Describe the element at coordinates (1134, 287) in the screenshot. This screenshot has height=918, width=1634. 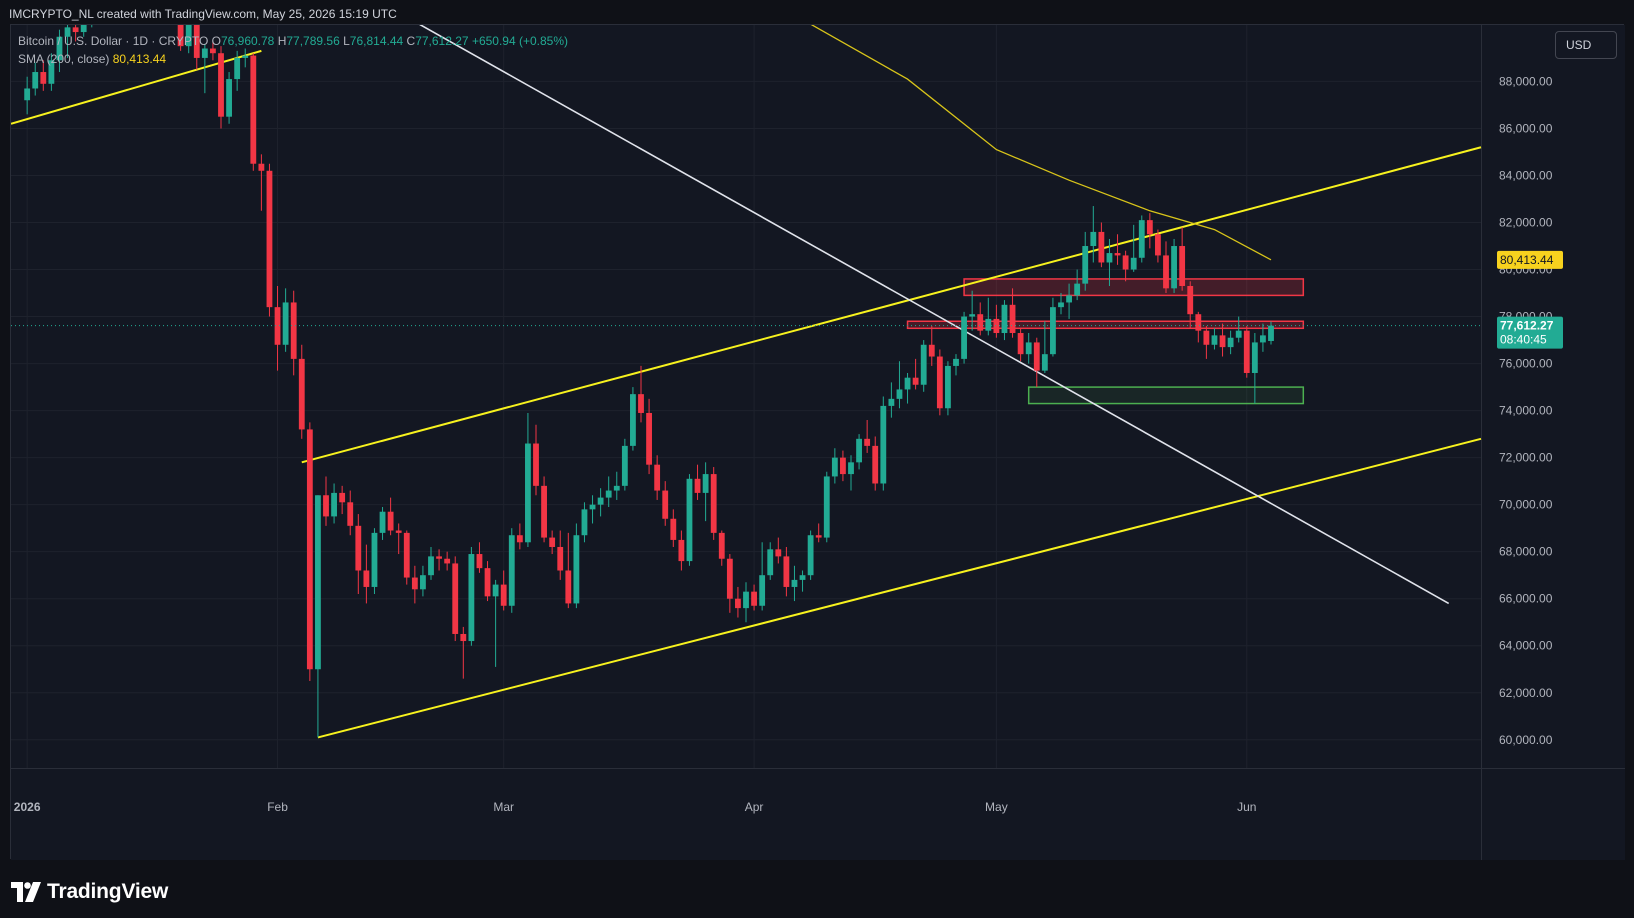
I see `resistance-upper-zone` at that location.